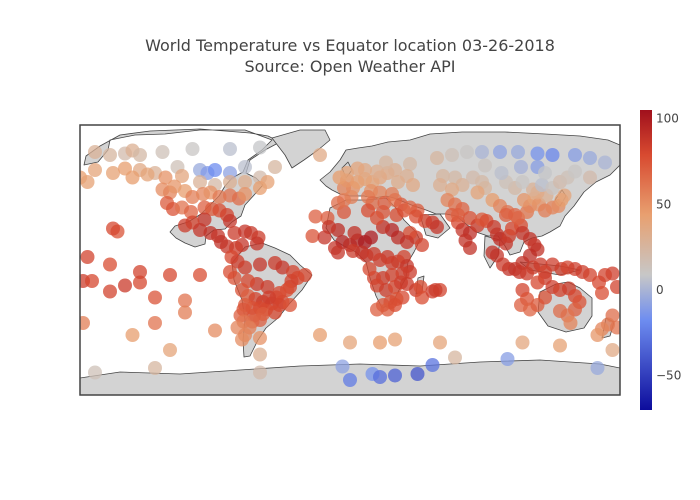 Image resolution: width=700 pixels, height=500 pixels. I want to click on colorbar-ticks: −50 0 50 100, so click(668, 247).